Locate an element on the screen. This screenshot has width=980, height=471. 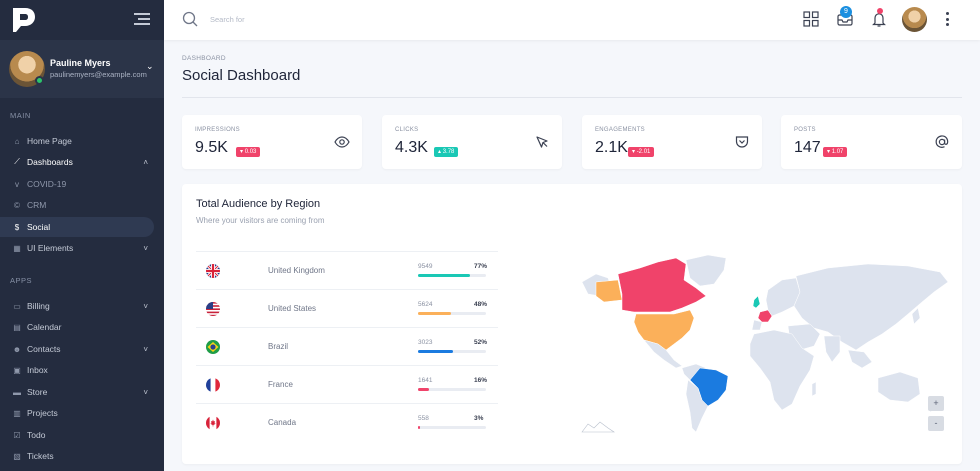
sidebar-item-label: Inbox is located at coordinates (37, 370).